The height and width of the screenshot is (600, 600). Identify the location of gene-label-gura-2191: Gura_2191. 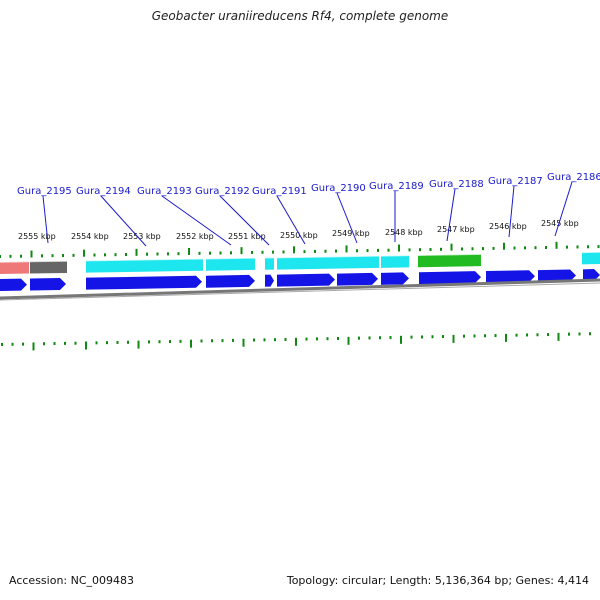
(279, 191).